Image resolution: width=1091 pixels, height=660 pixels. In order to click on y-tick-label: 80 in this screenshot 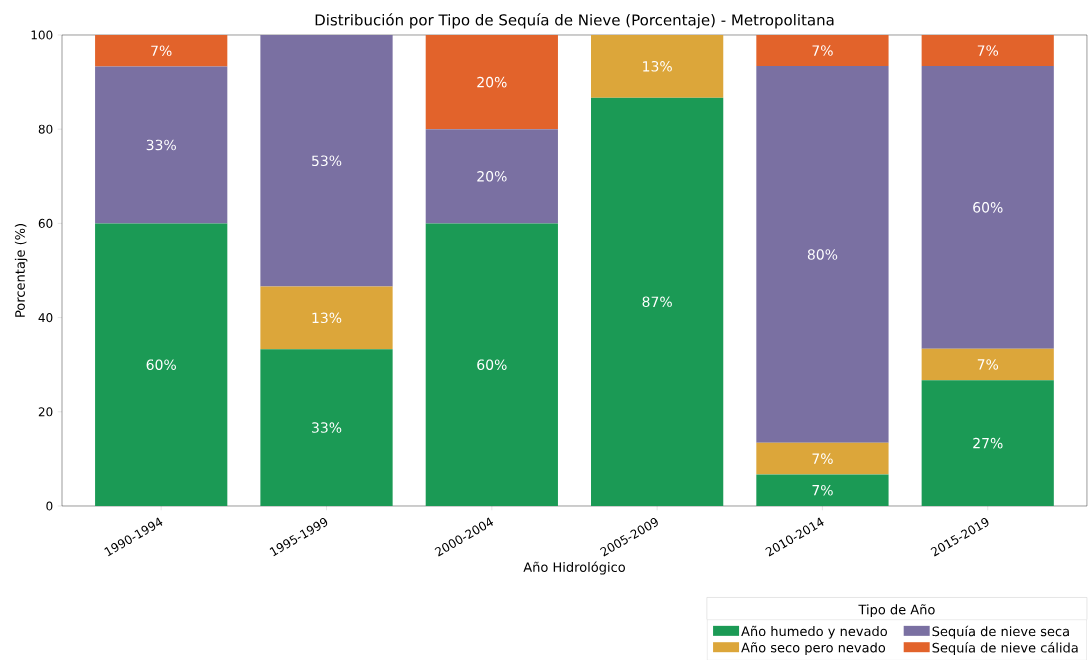, I will do `click(45, 129)`.